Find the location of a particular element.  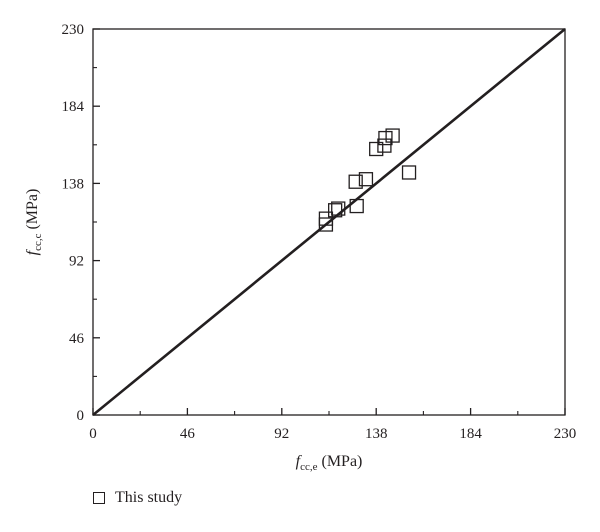

x-tick-label: 0 is located at coordinates (93, 434).